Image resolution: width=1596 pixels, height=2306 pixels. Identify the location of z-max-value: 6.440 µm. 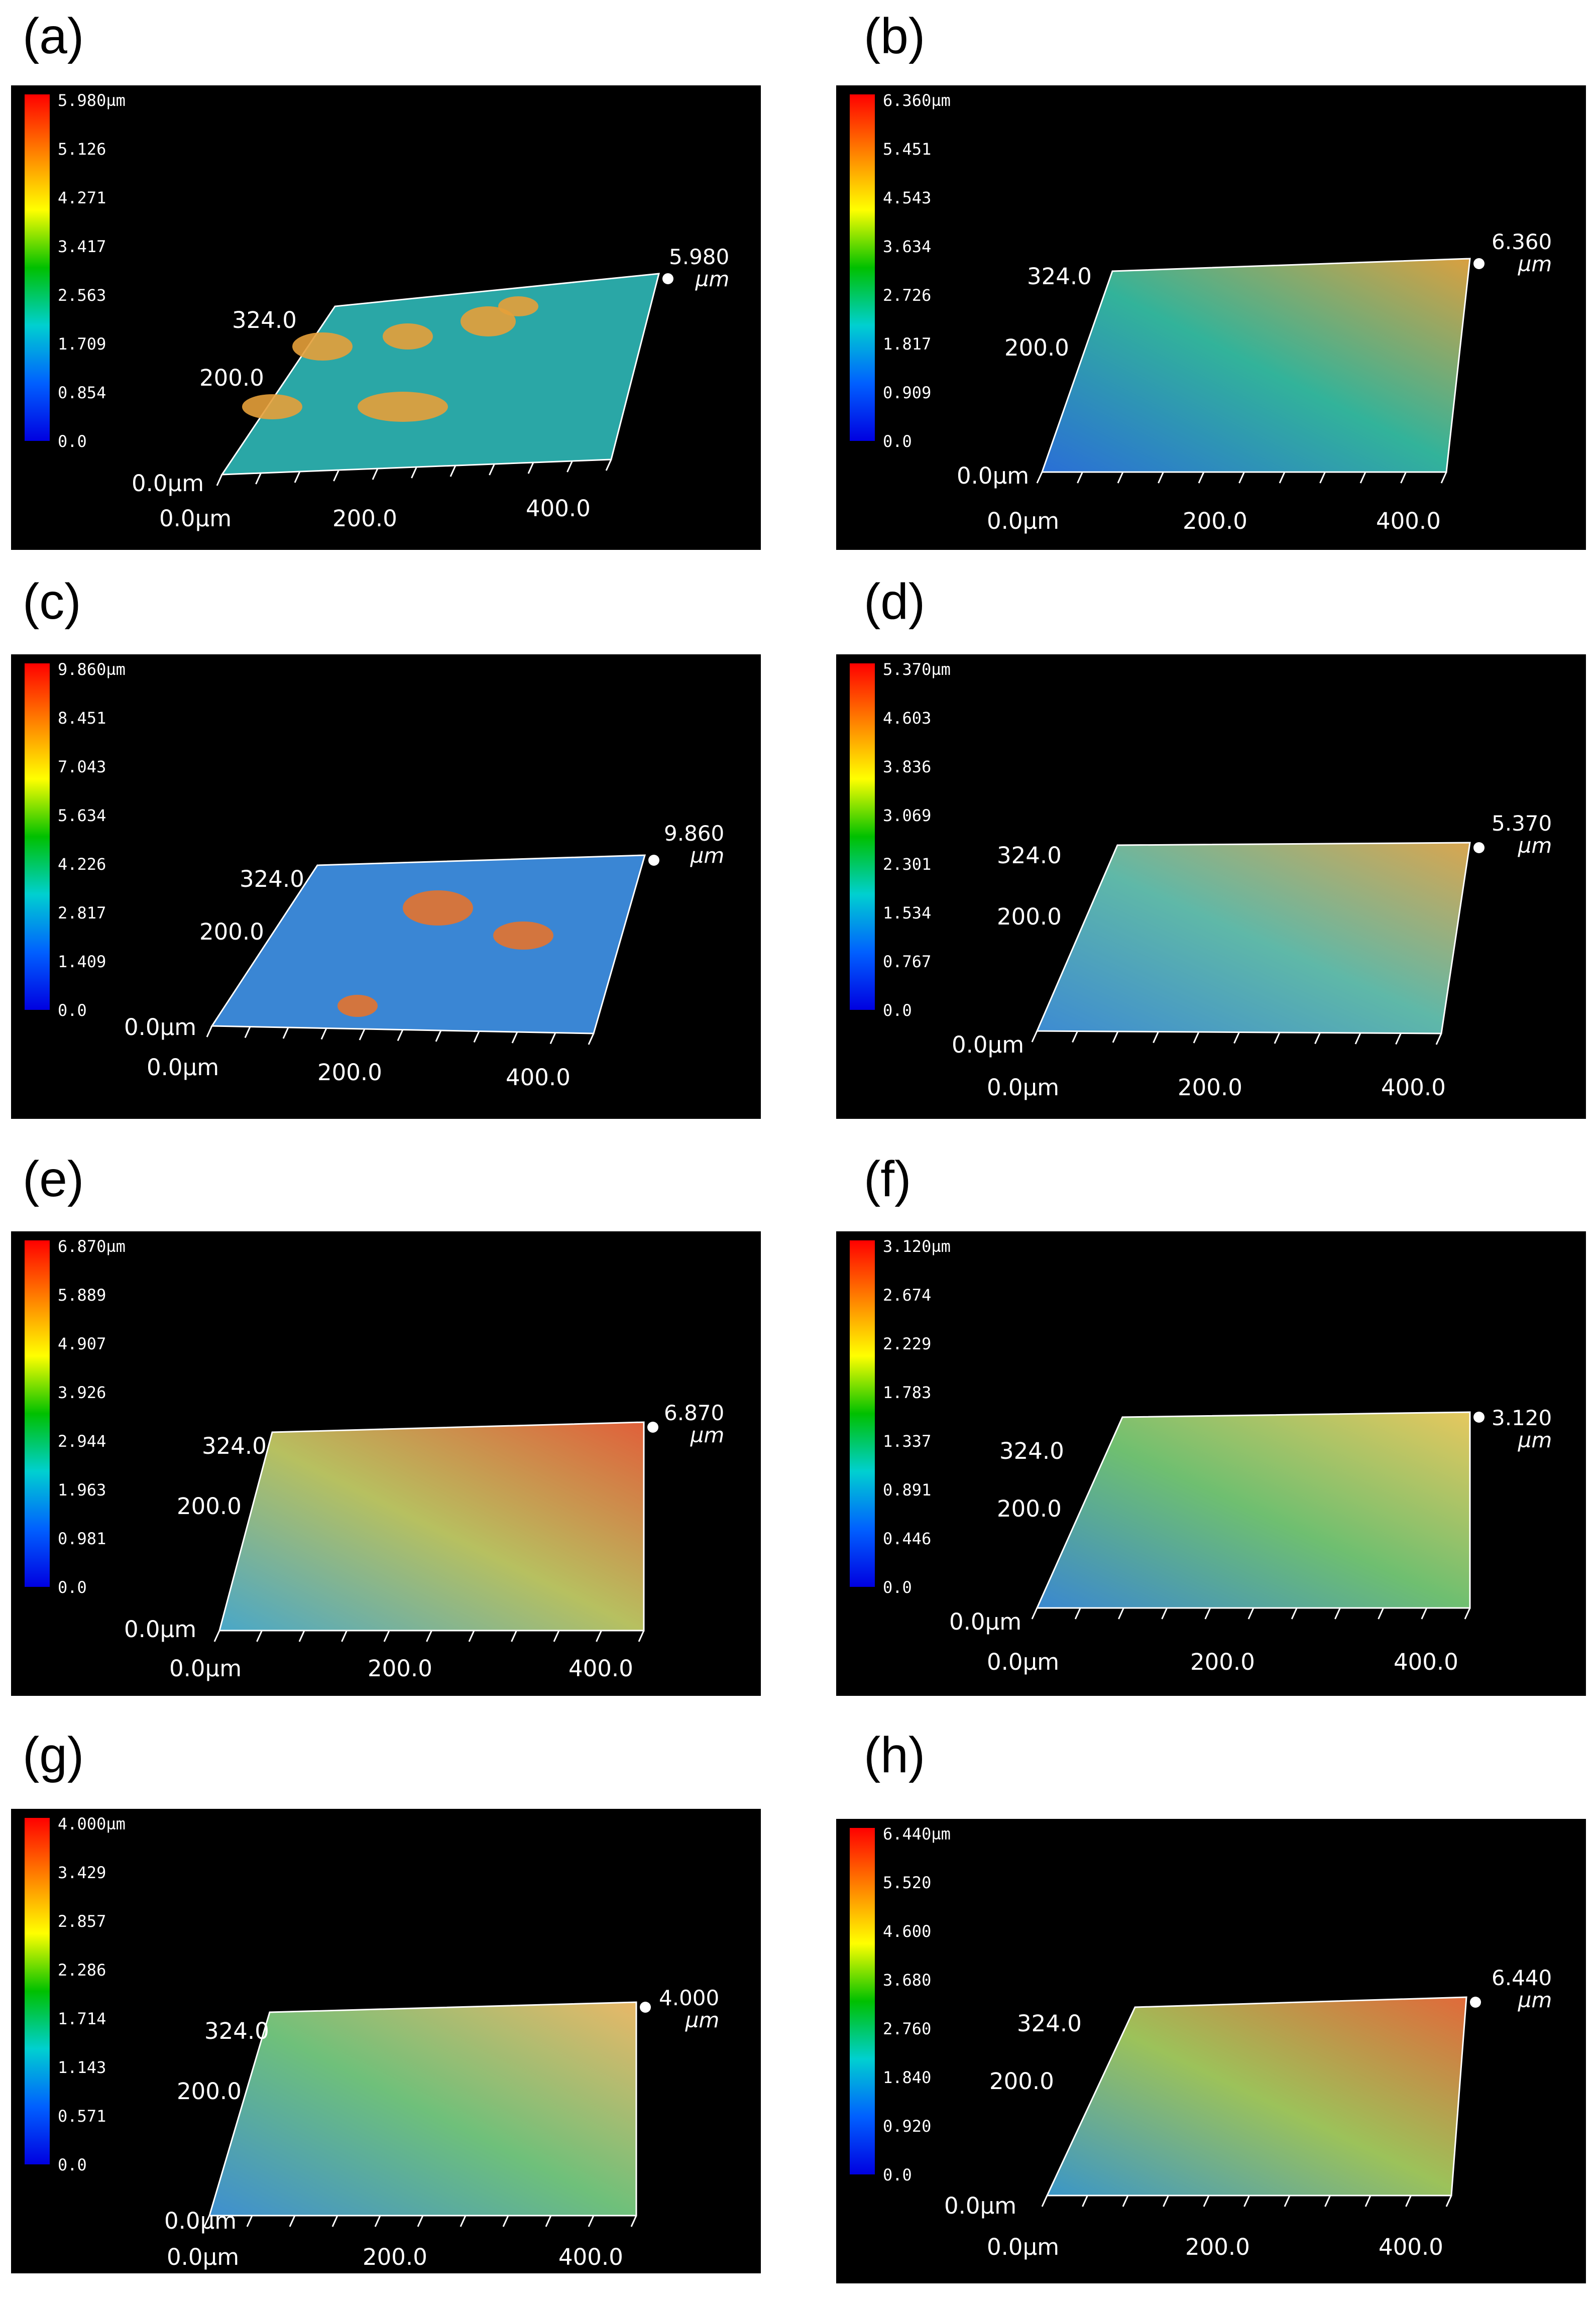
(1522, 1989).